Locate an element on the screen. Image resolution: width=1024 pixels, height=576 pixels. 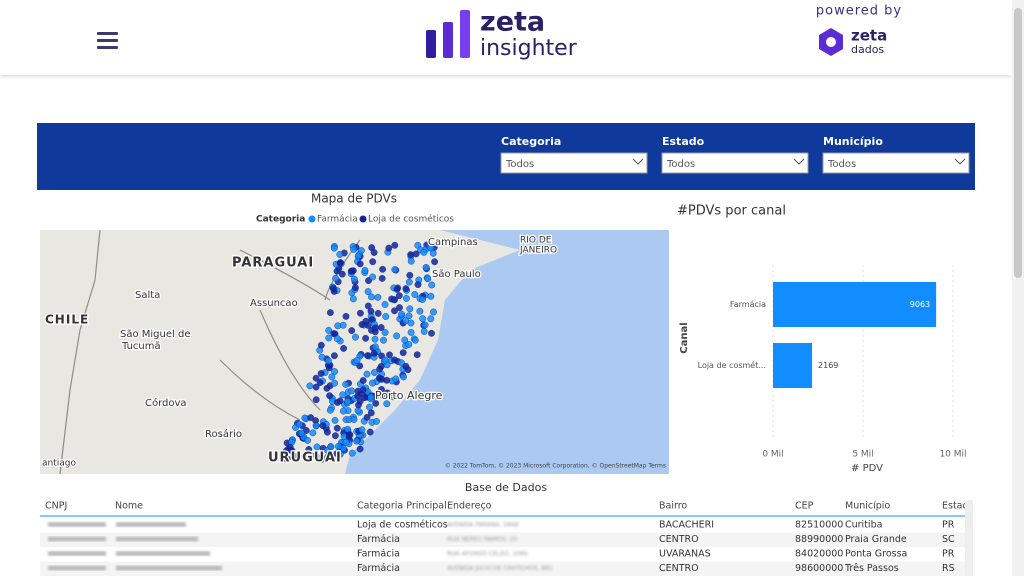
map-label: São Miguel de is located at coordinates (155, 334).